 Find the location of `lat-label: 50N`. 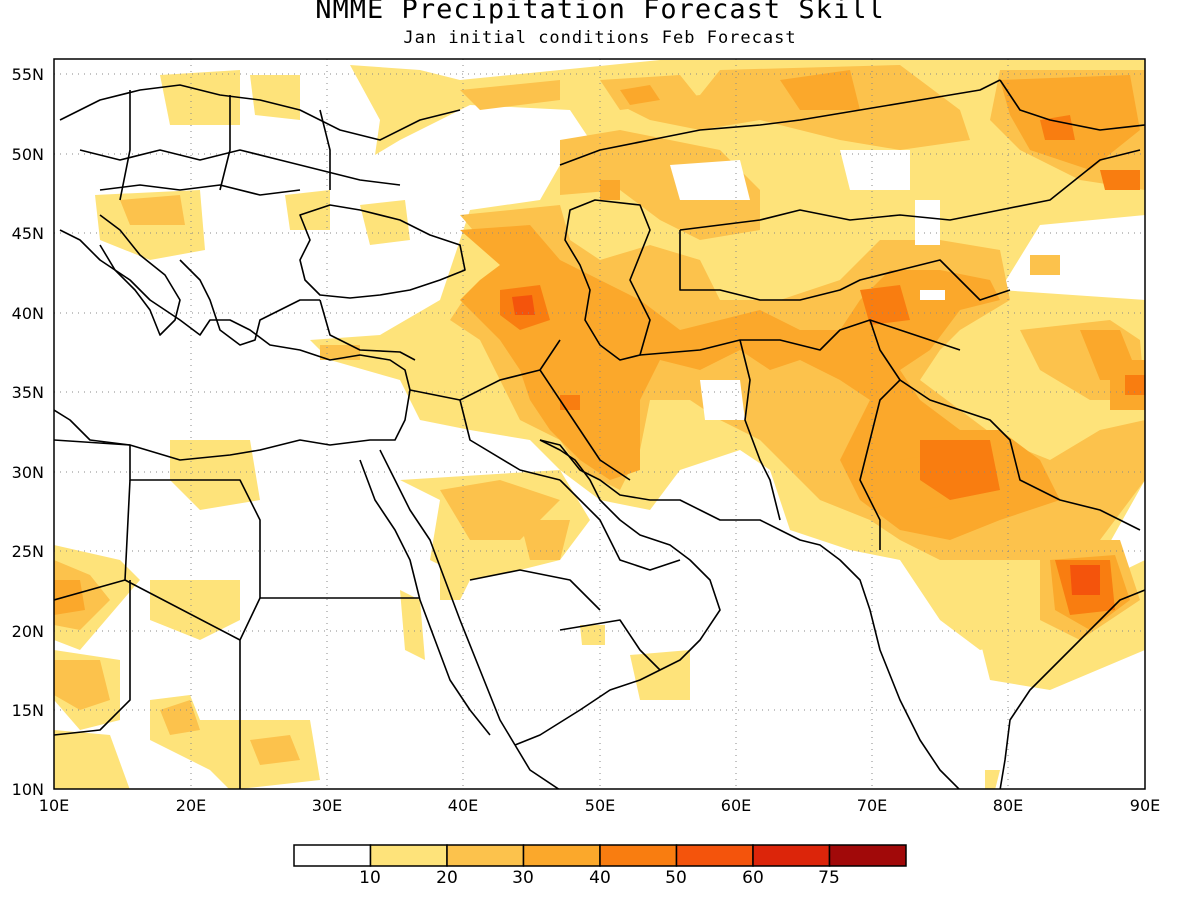

lat-label: 50N is located at coordinates (27, 154).